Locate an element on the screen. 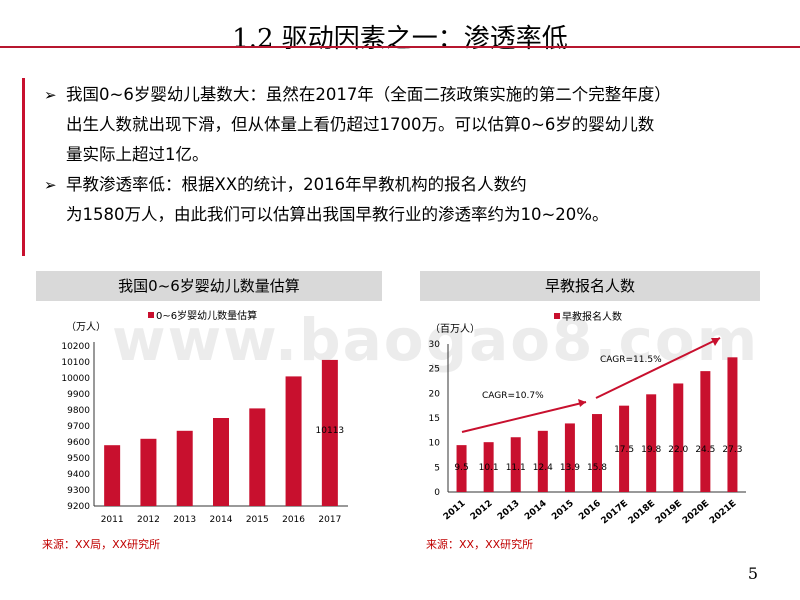 This screenshot has width=800, height=600. data-label: 12.4 is located at coordinates (543, 468).